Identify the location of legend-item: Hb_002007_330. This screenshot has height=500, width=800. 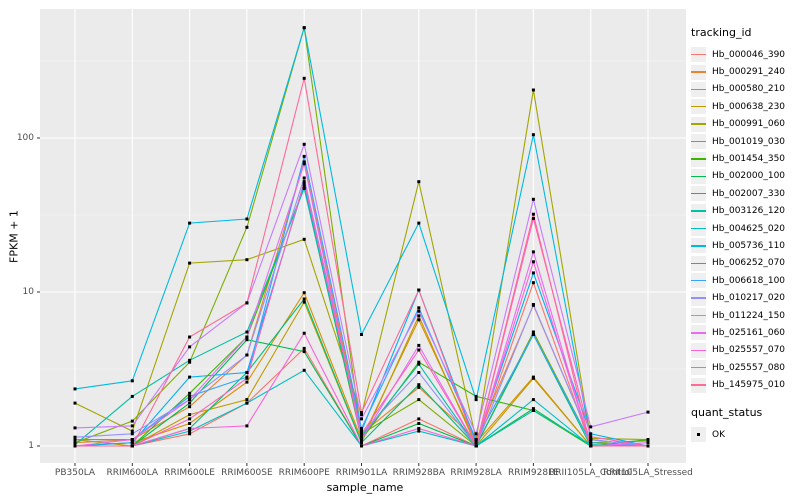
(745, 193).